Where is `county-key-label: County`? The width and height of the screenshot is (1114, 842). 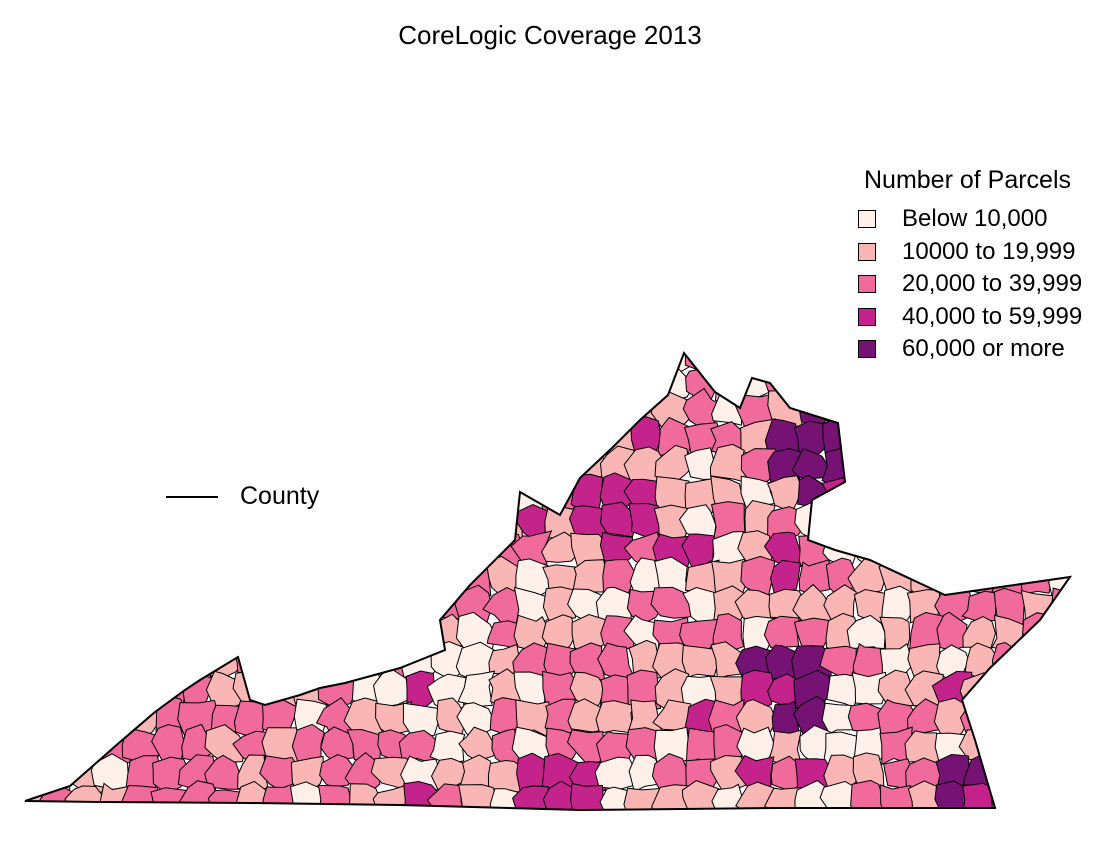
county-key-label: County is located at coordinates (280, 496).